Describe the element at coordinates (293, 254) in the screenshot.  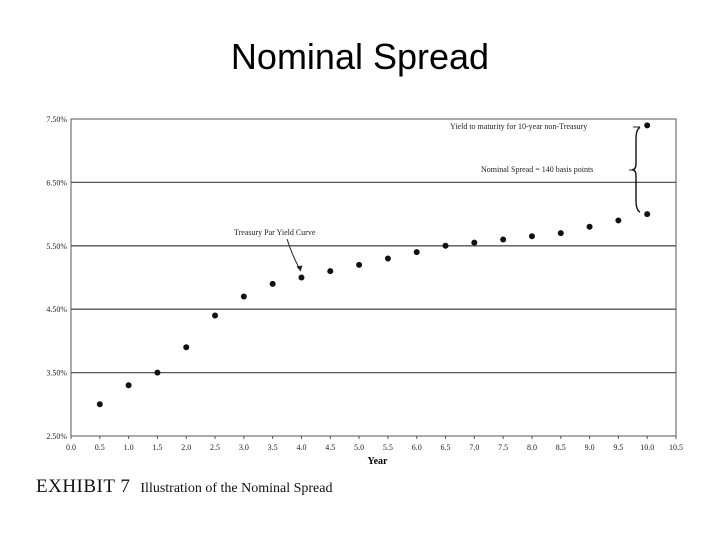
I see `annotation-arrow-shaft` at that location.